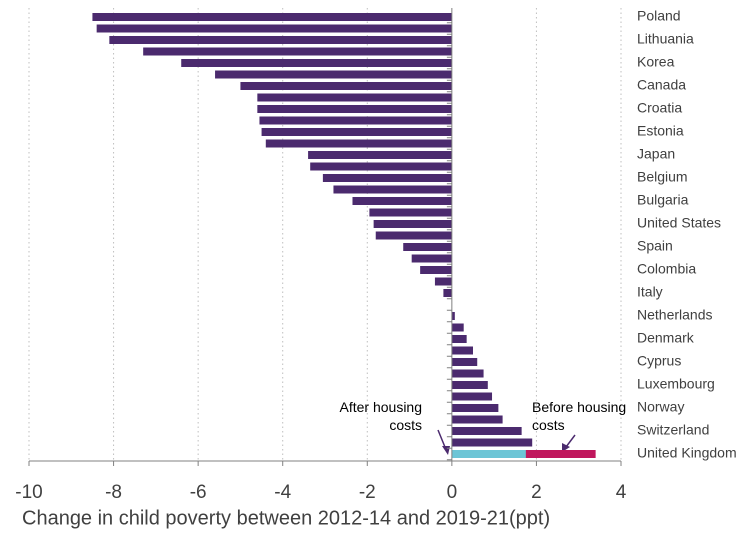 Image resolution: width=750 pixels, height=548 pixels. Describe the element at coordinates (659, 361) in the screenshot. I see `y-tick-label: Cyprus` at that location.